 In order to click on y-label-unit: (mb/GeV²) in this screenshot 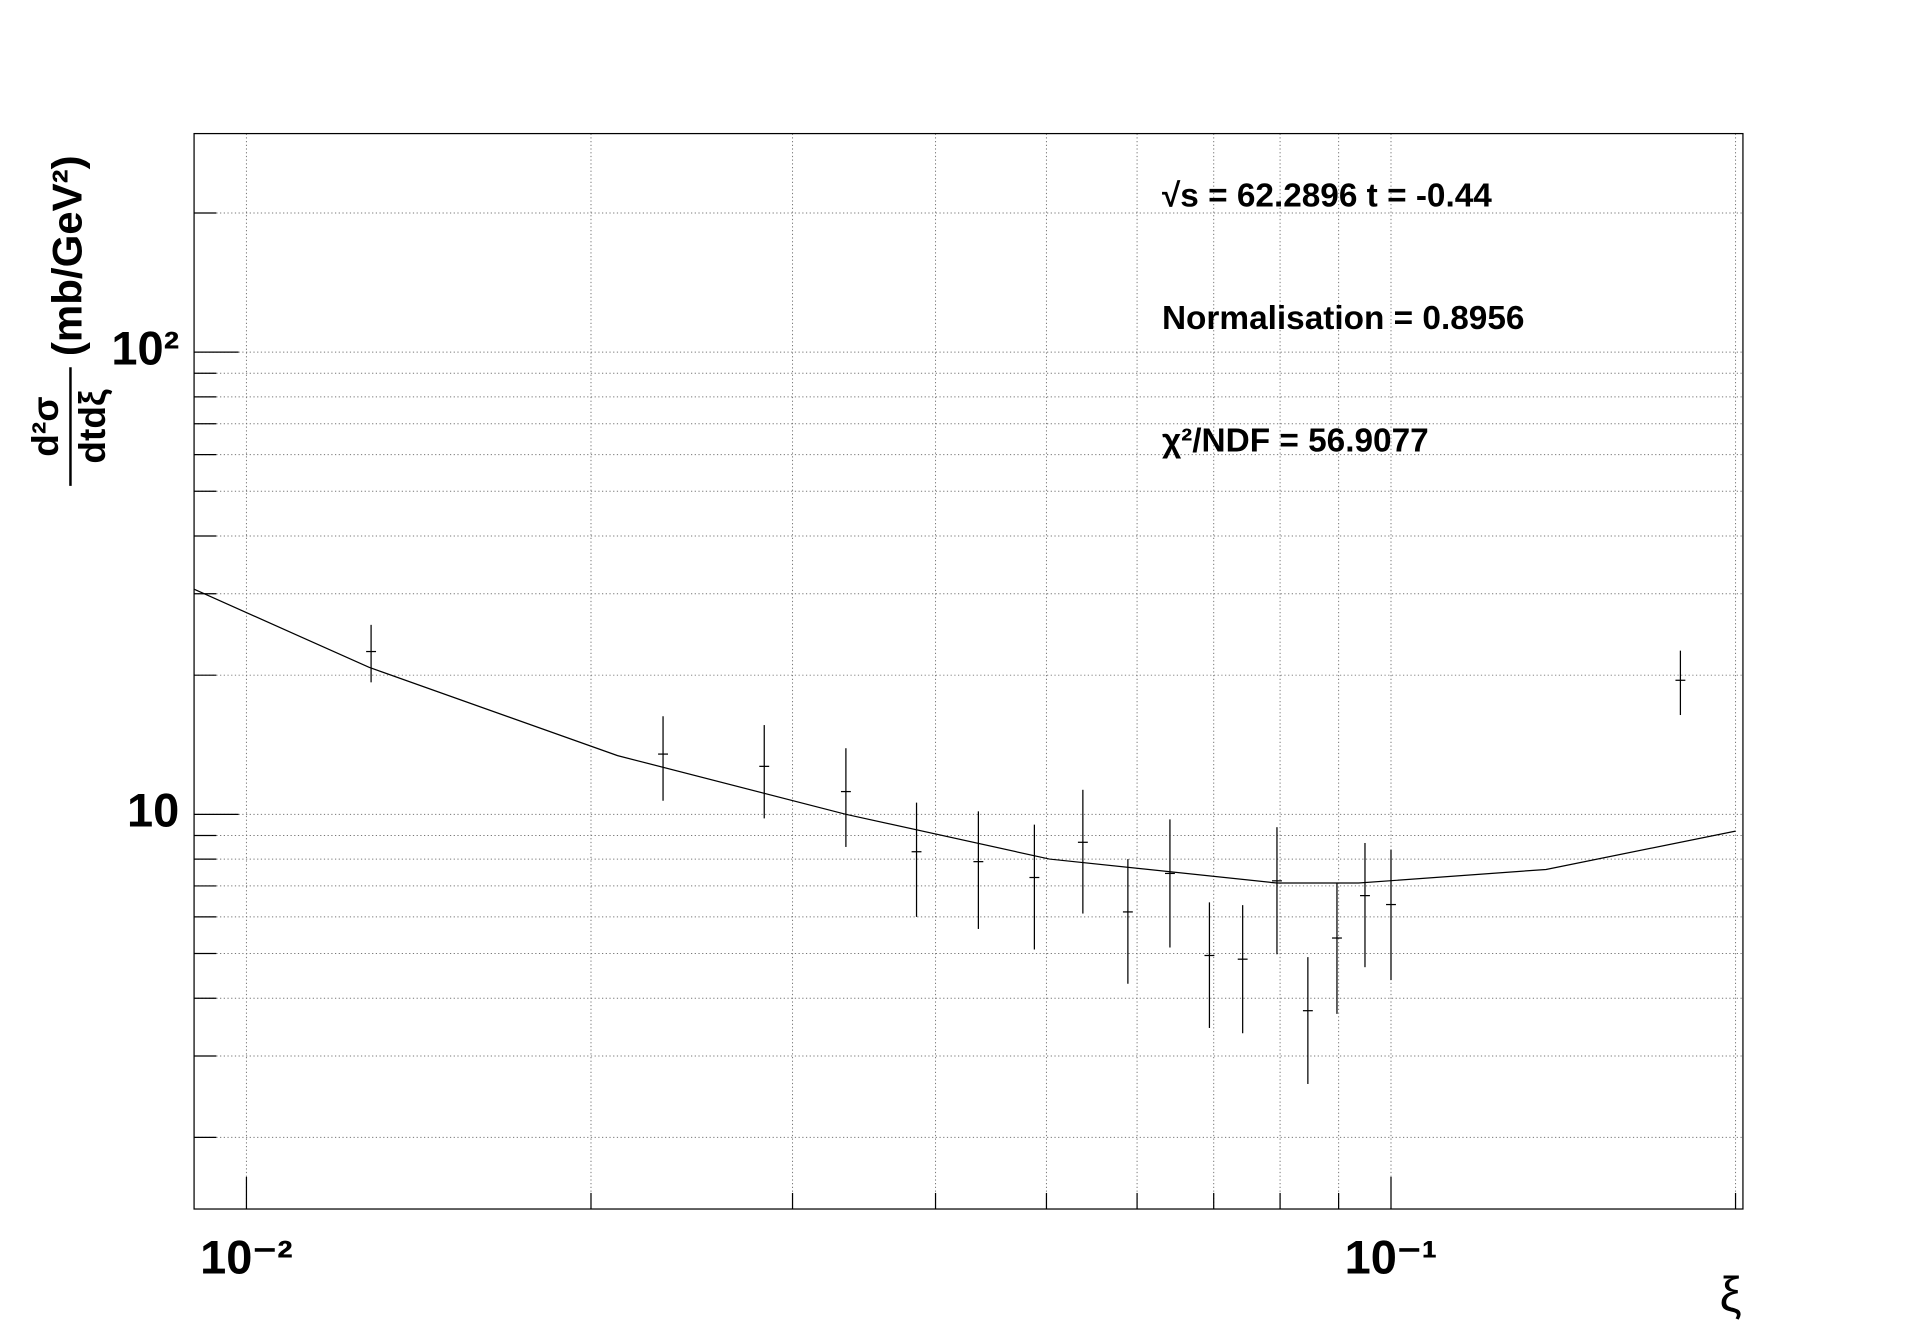, I will do `click(67, 255)`.